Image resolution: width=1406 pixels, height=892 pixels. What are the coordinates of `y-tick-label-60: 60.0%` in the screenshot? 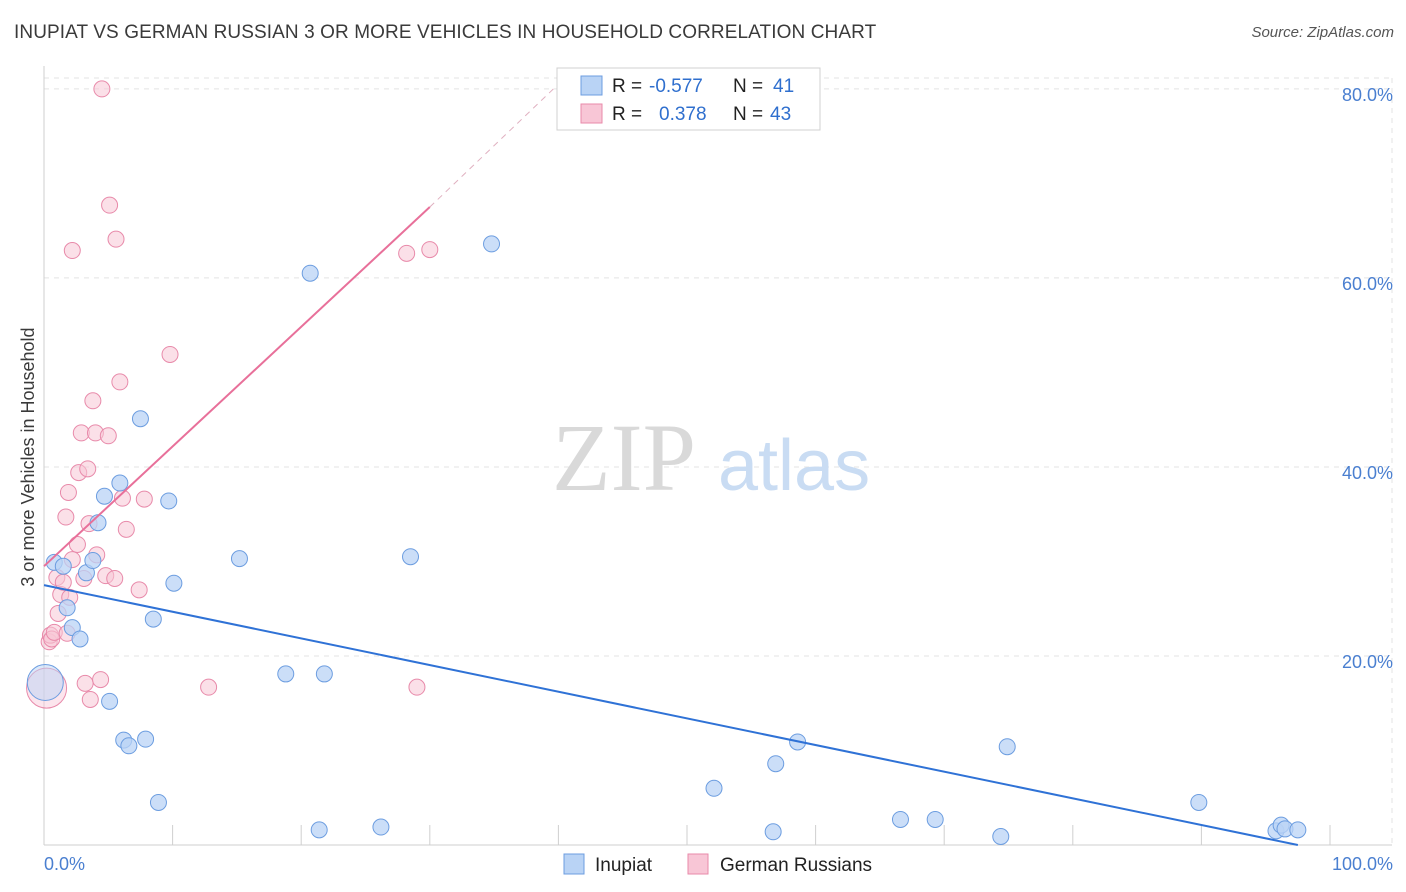 It's located at (1367, 284).